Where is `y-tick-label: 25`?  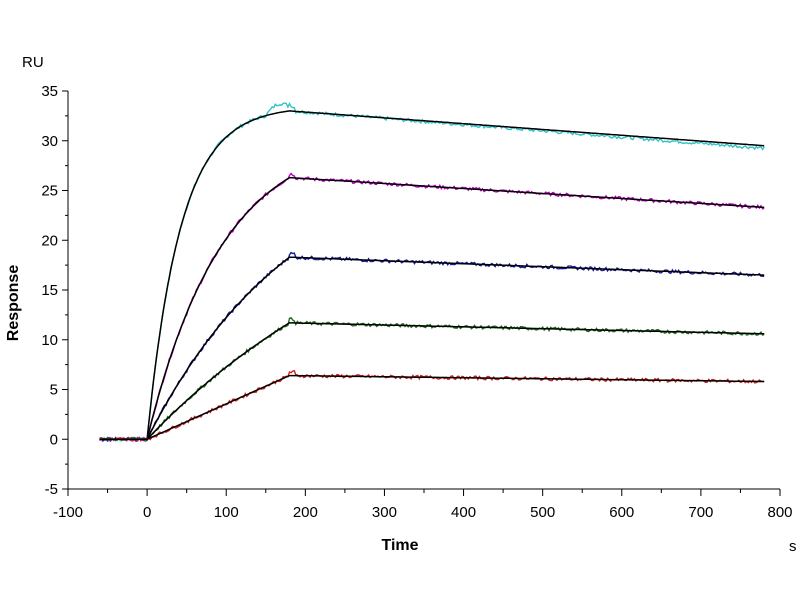 y-tick-label: 25 is located at coordinates (49, 191).